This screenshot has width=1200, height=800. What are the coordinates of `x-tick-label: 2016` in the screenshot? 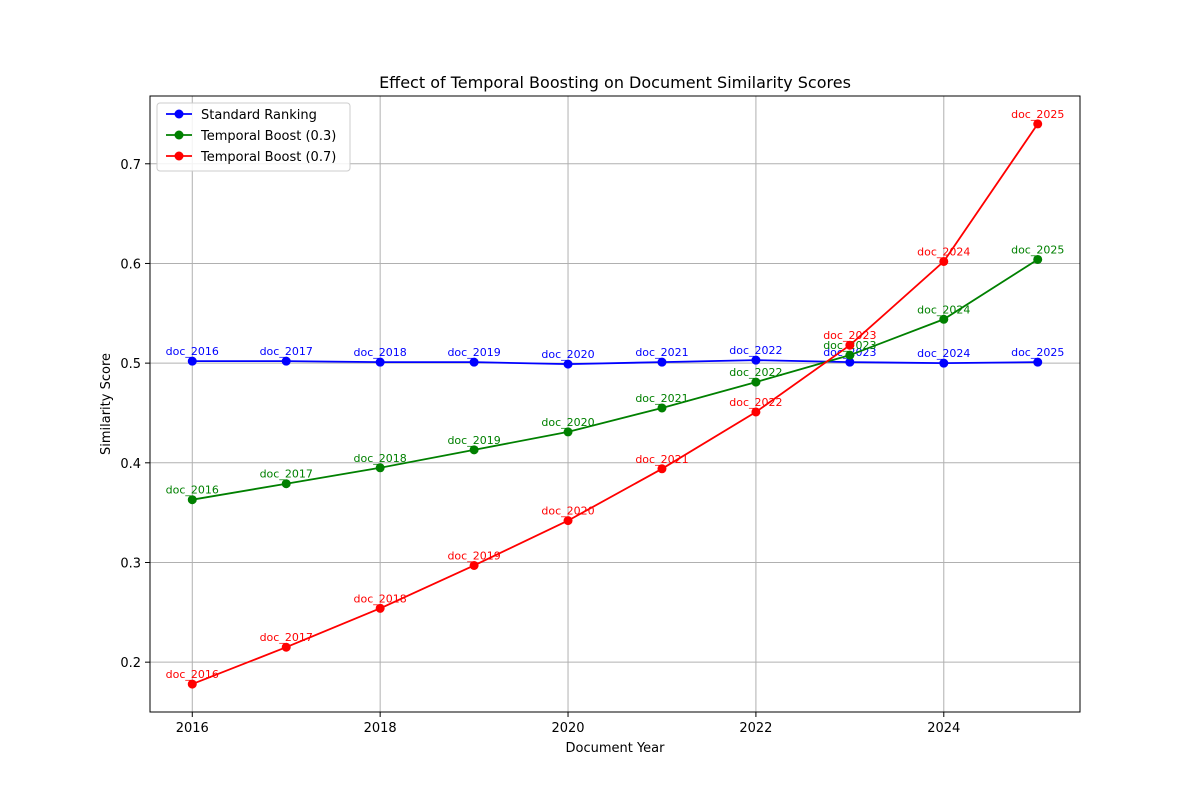 It's located at (192, 728).